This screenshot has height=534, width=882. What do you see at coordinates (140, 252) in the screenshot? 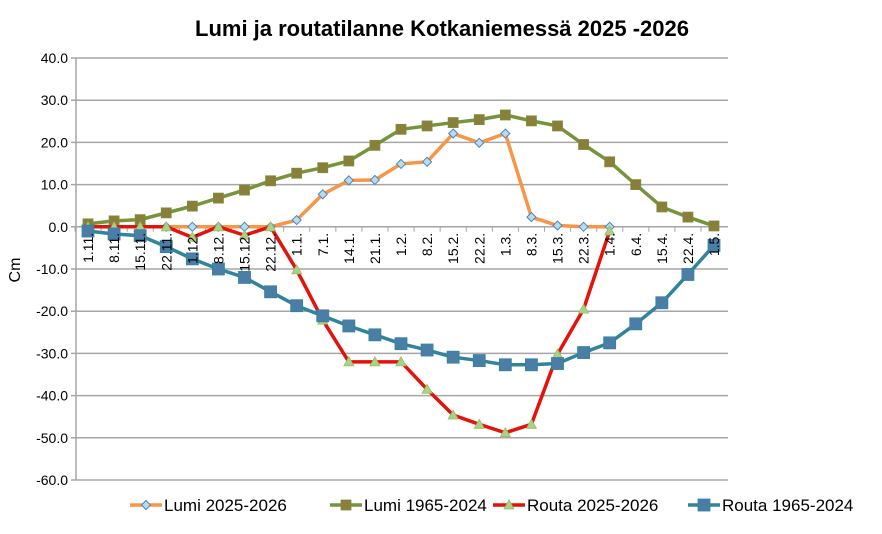
I see `x-tick-label: 15.11.` at bounding box center [140, 252].